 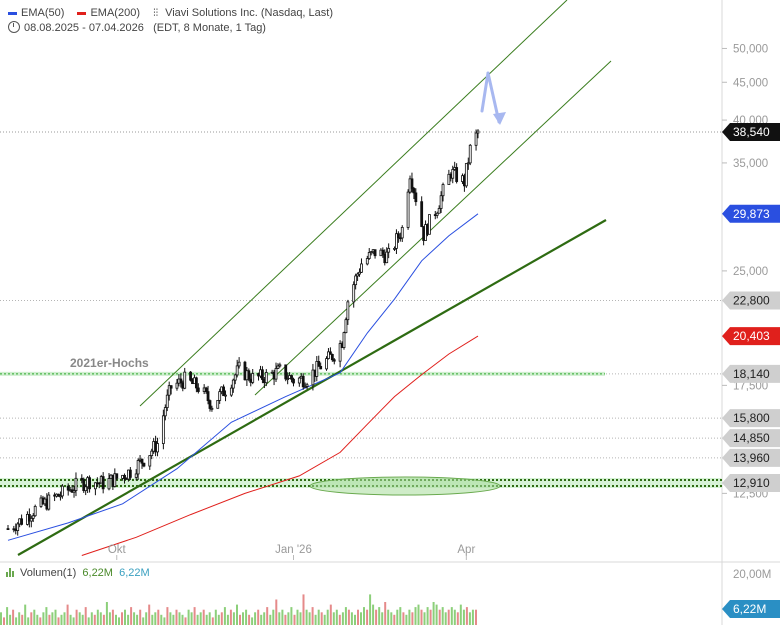 I want to click on legend-ema50: EMA(50), so click(x=36, y=13).